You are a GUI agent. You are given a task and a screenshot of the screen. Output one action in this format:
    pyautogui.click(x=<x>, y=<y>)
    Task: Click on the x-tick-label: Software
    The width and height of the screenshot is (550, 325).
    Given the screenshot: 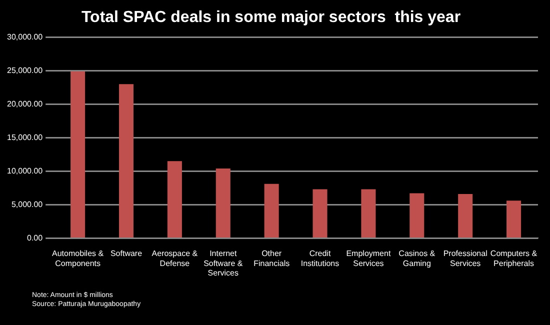 What is the action you would take?
    pyautogui.click(x=126, y=253)
    